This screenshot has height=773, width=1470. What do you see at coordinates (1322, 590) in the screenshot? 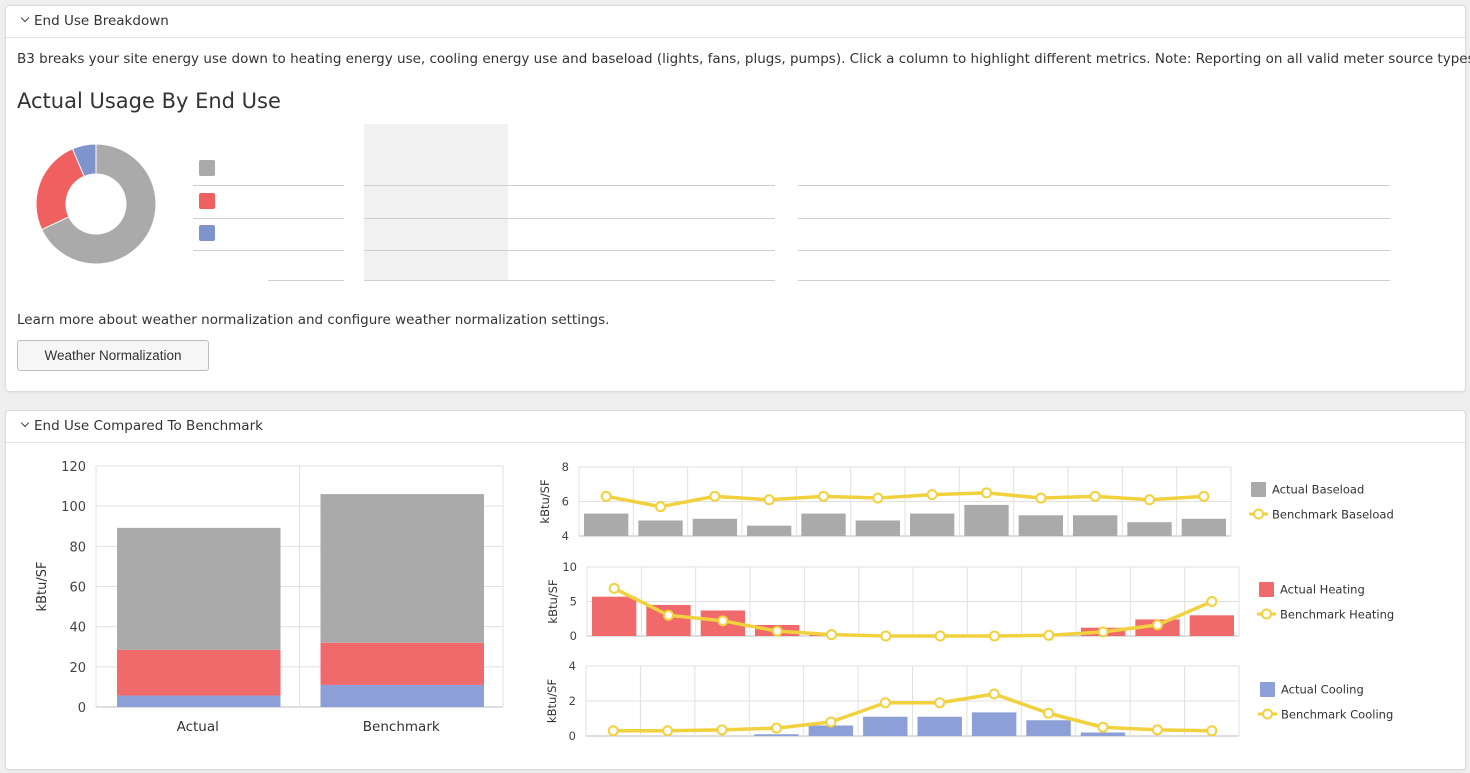
I see `legend-label: Actual Heating` at bounding box center [1322, 590].